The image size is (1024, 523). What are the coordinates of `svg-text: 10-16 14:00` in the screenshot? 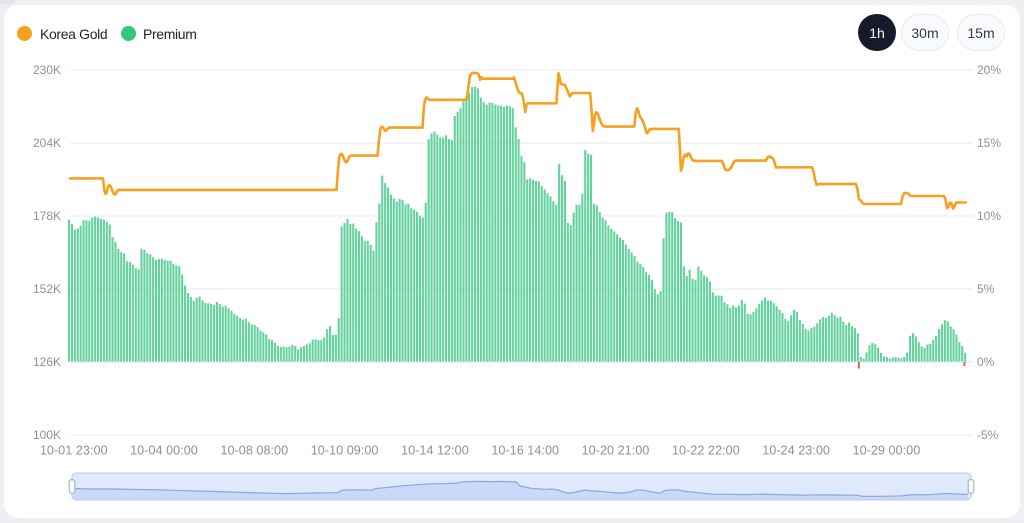 It's located at (525, 451).